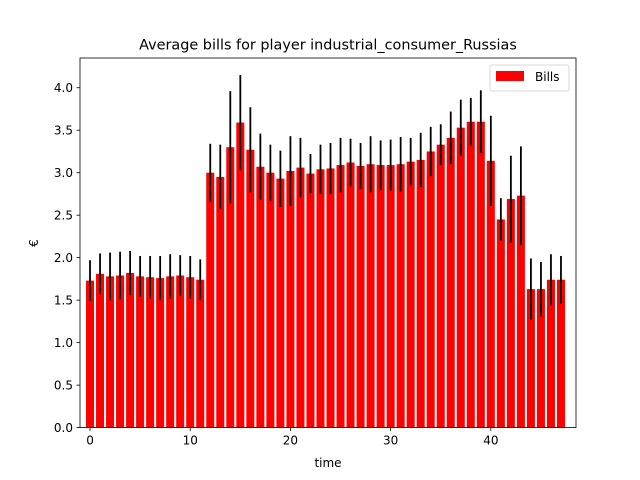 The height and width of the screenshot is (480, 640). I want to click on x-axis-ticks: 0 10 20 30 40, so click(292, 437).